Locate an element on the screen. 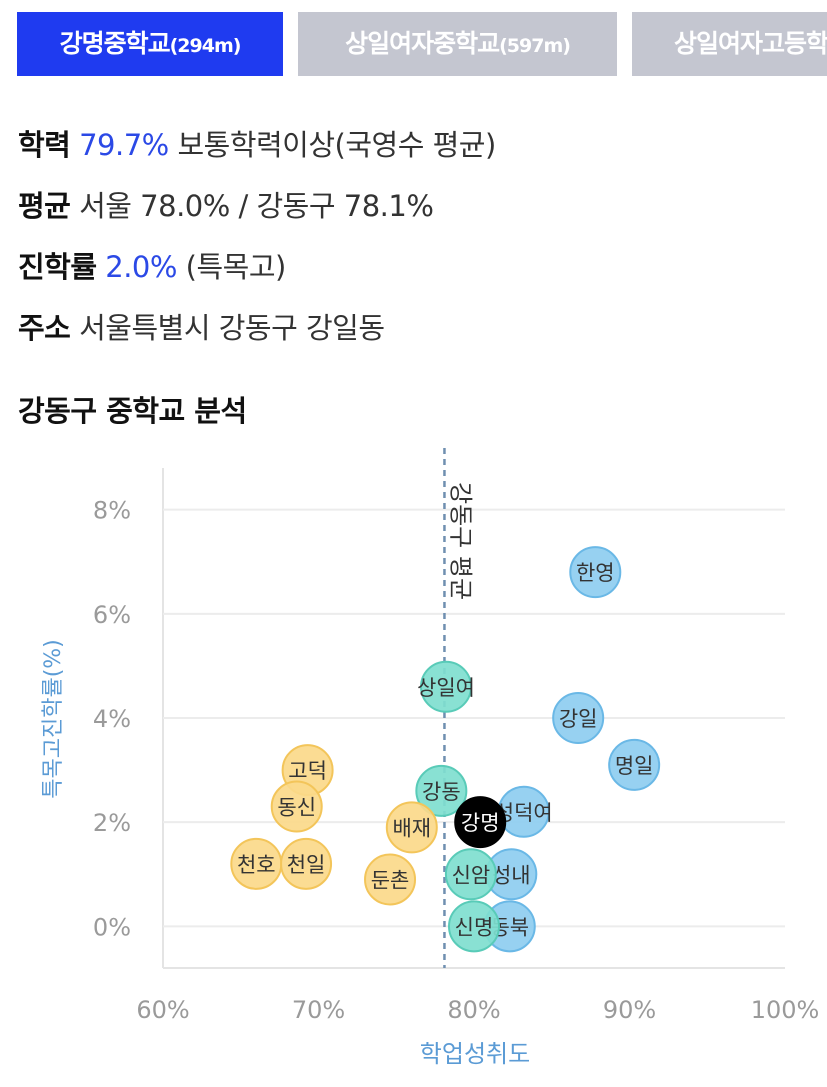 This screenshot has width=827, height=1087. reference-line-label: 강동구 평균 is located at coordinates (460, 541).